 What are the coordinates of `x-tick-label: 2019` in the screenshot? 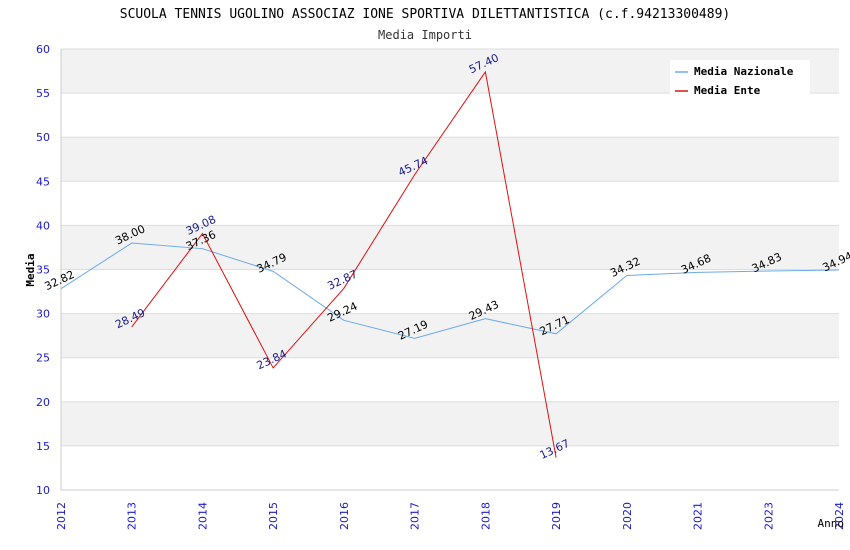 It's located at (556, 516).